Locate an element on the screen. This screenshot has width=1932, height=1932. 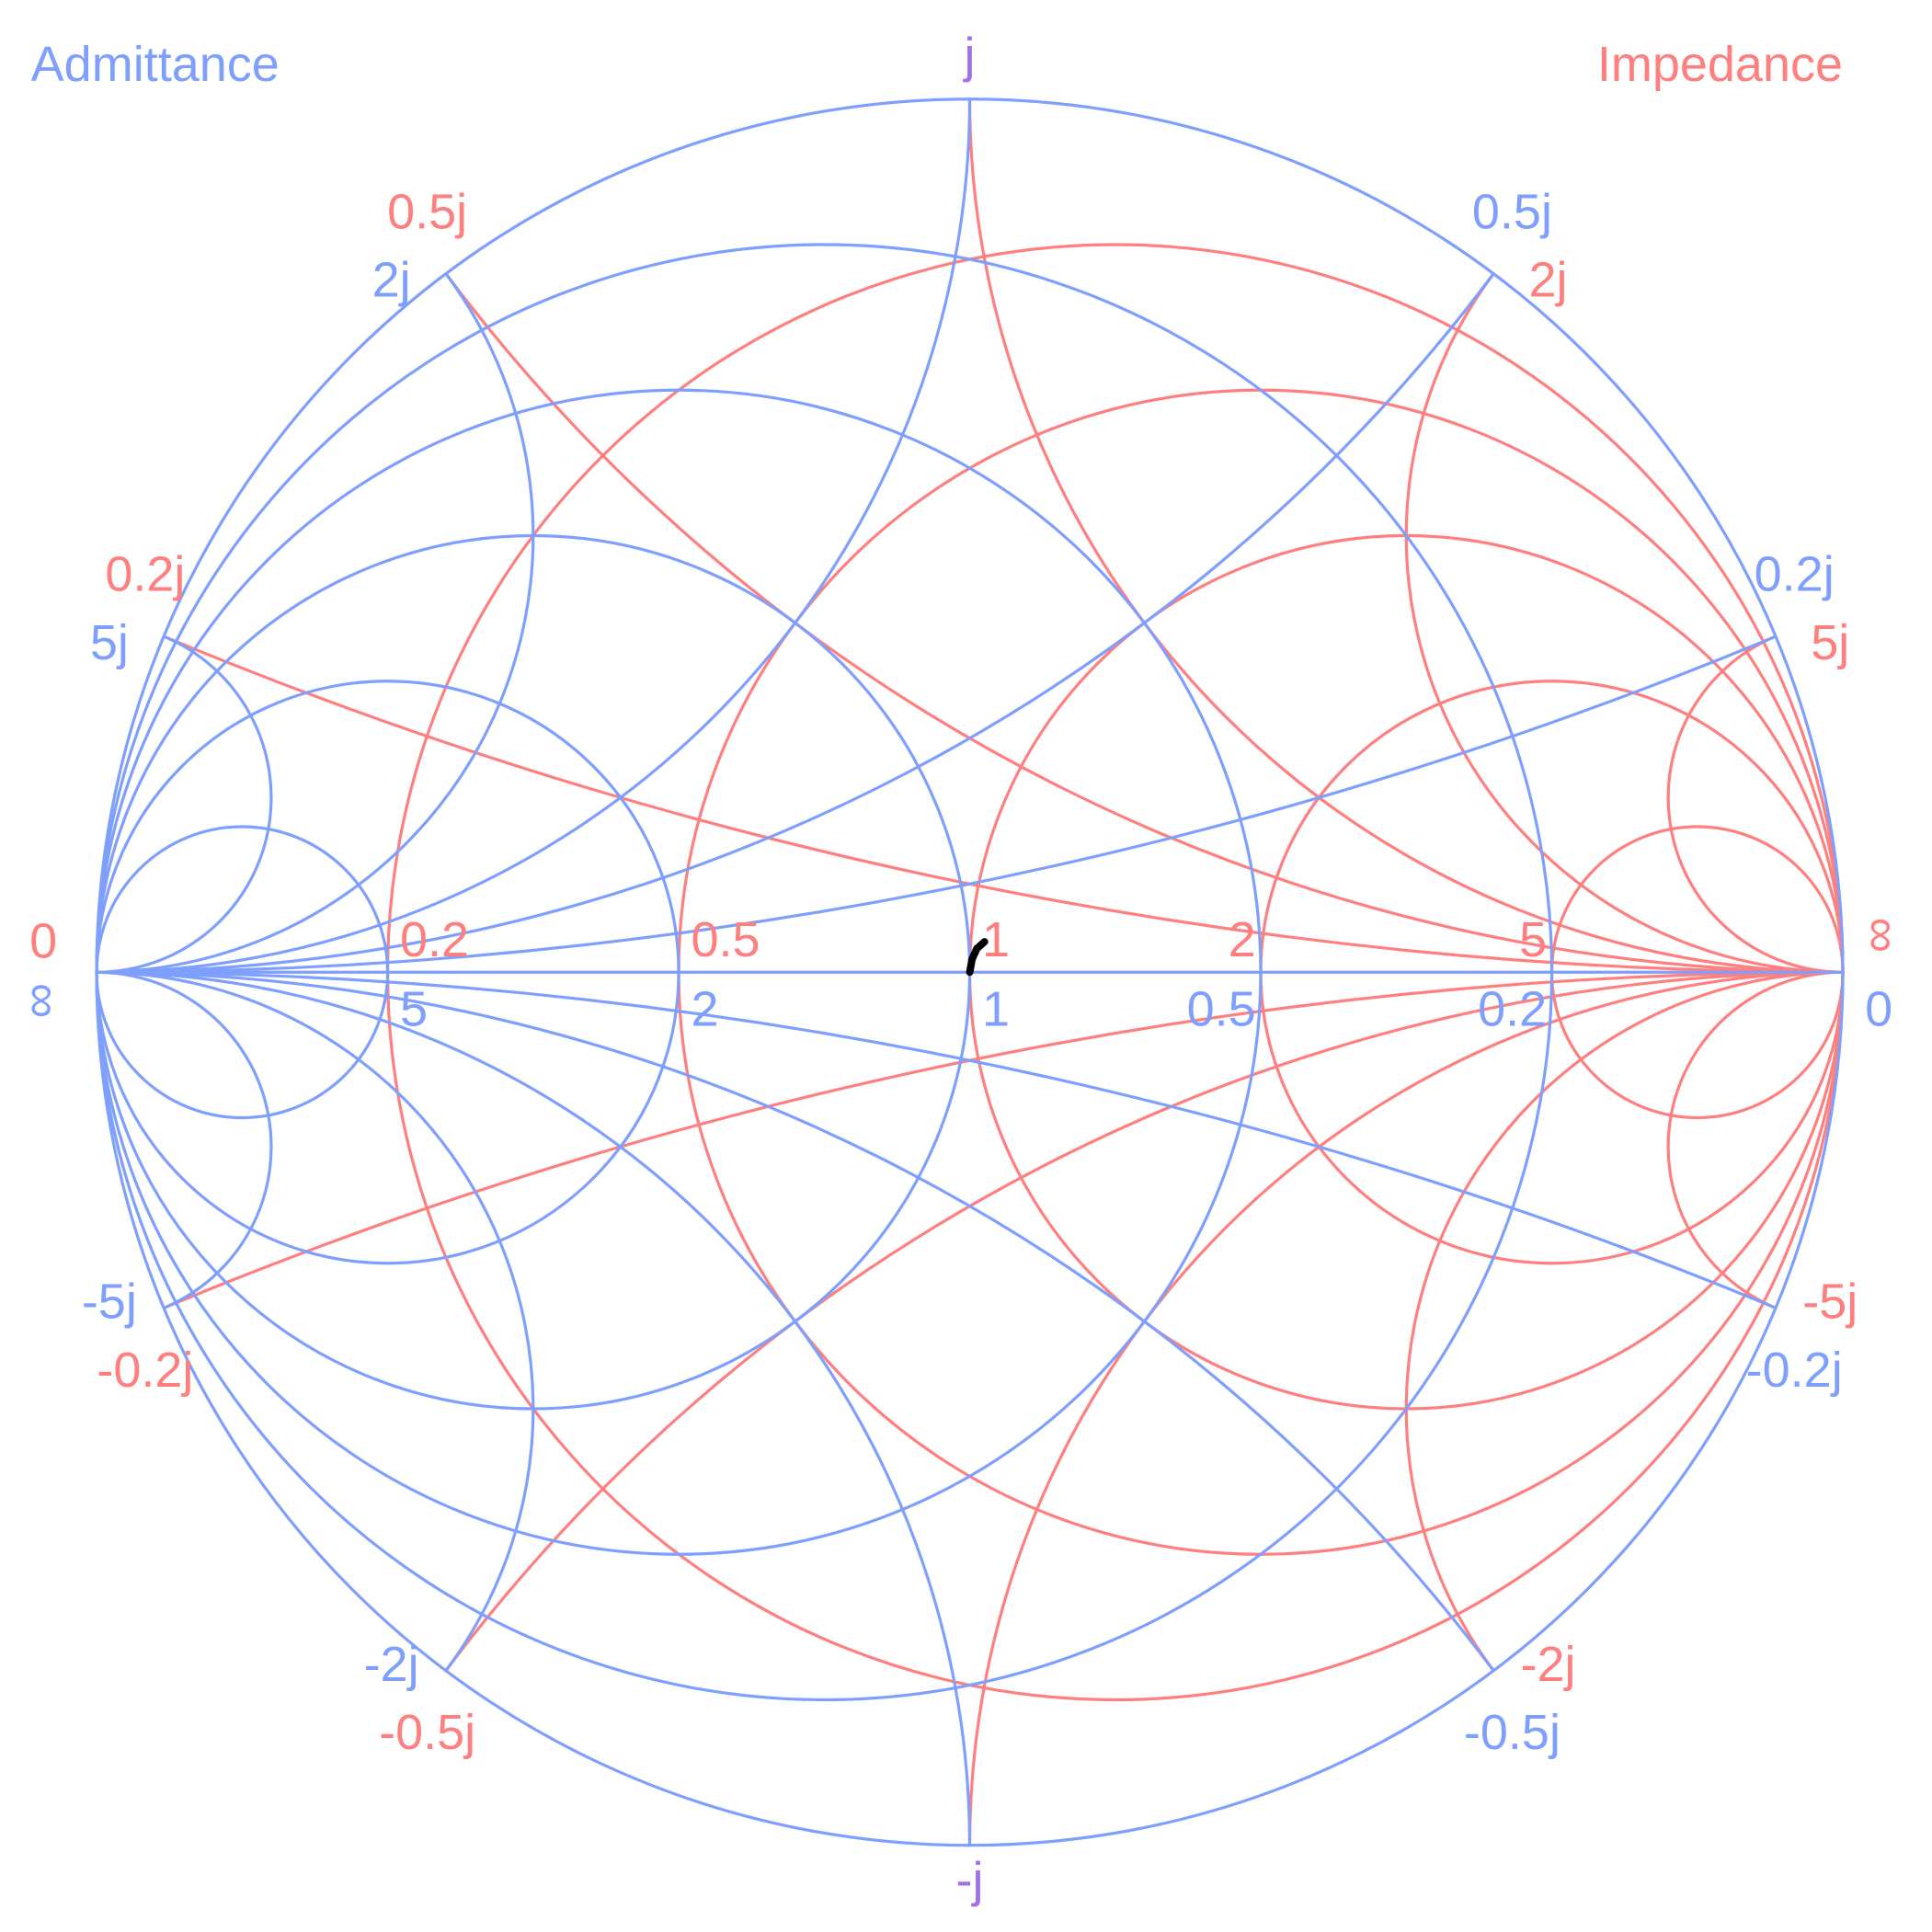
bottom-j-label: -j is located at coordinates (970, 1879).